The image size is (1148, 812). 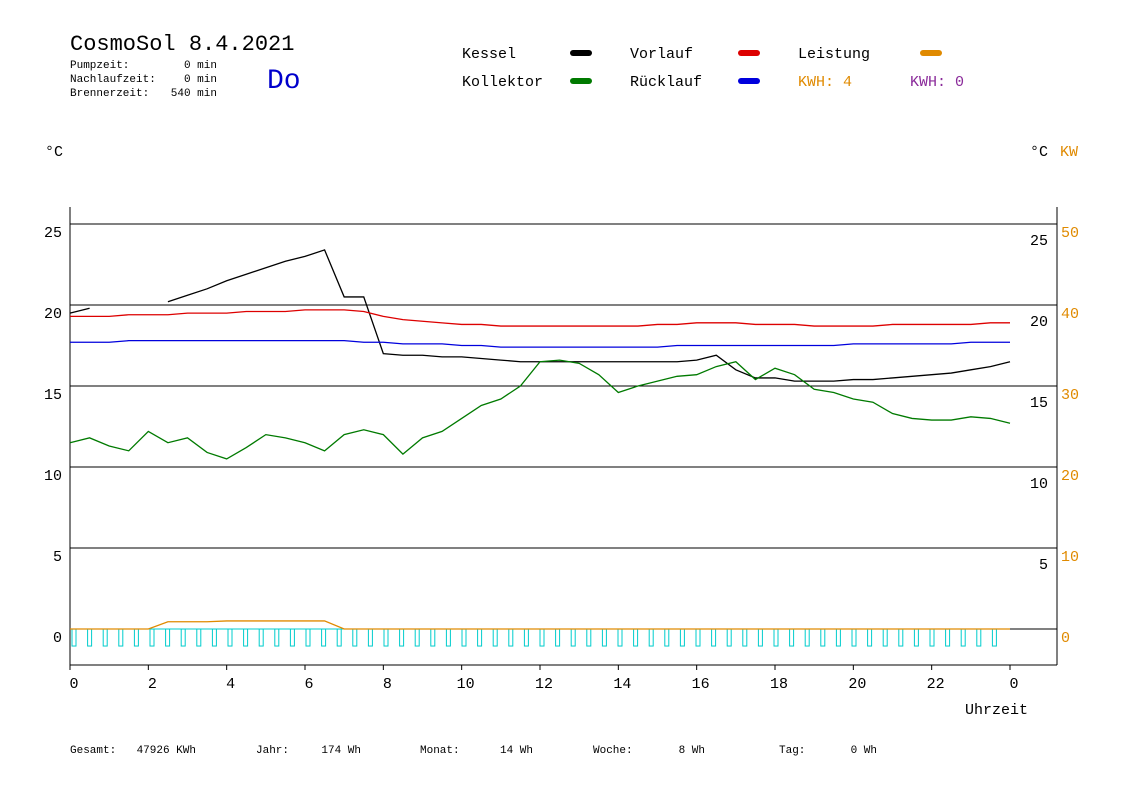 I want to click on footer-value: 174 Wh, so click(x=341, y=751).